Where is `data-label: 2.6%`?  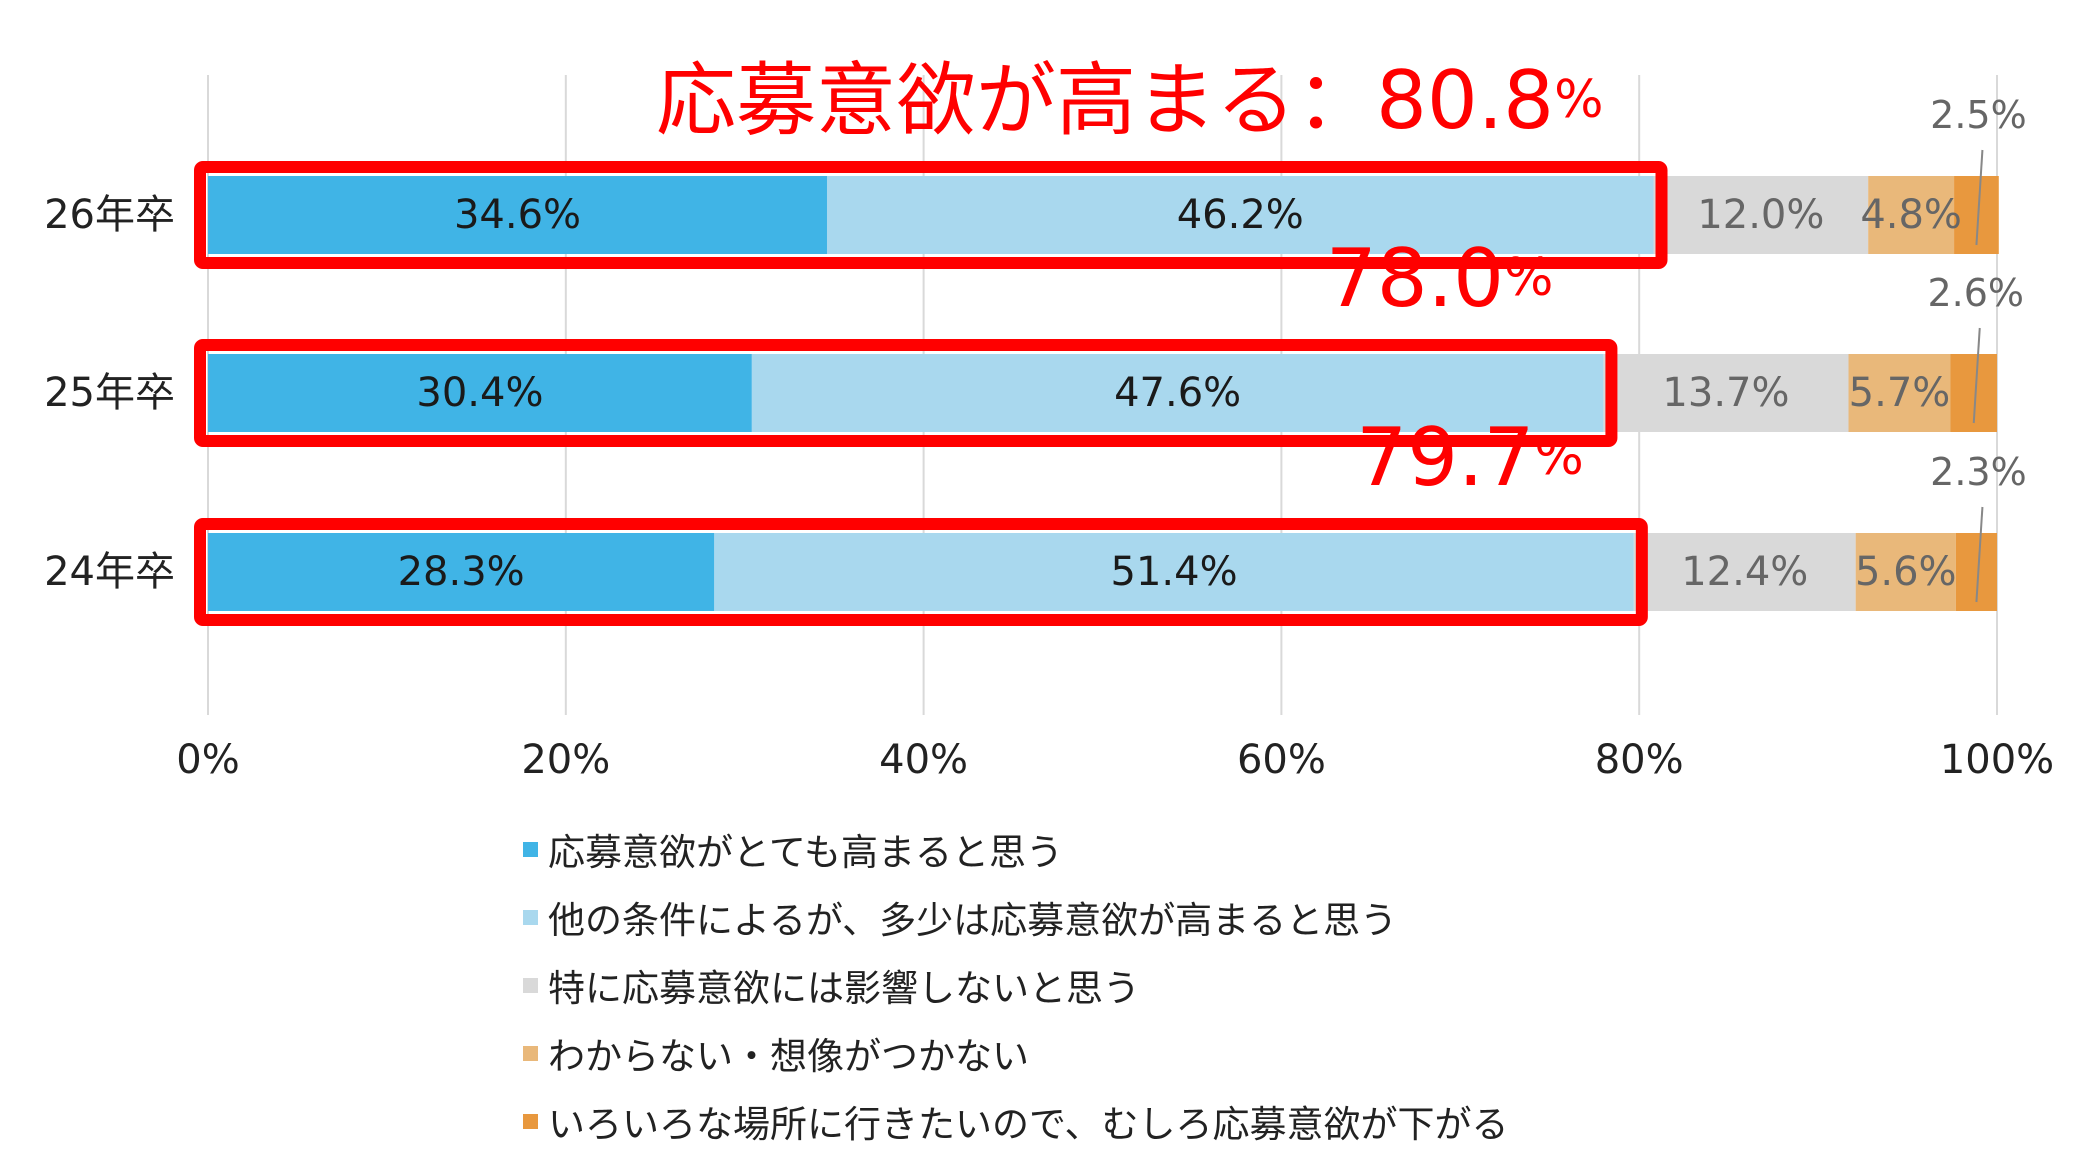
data-label: 2.6% is located at coordinates (1975, 293).